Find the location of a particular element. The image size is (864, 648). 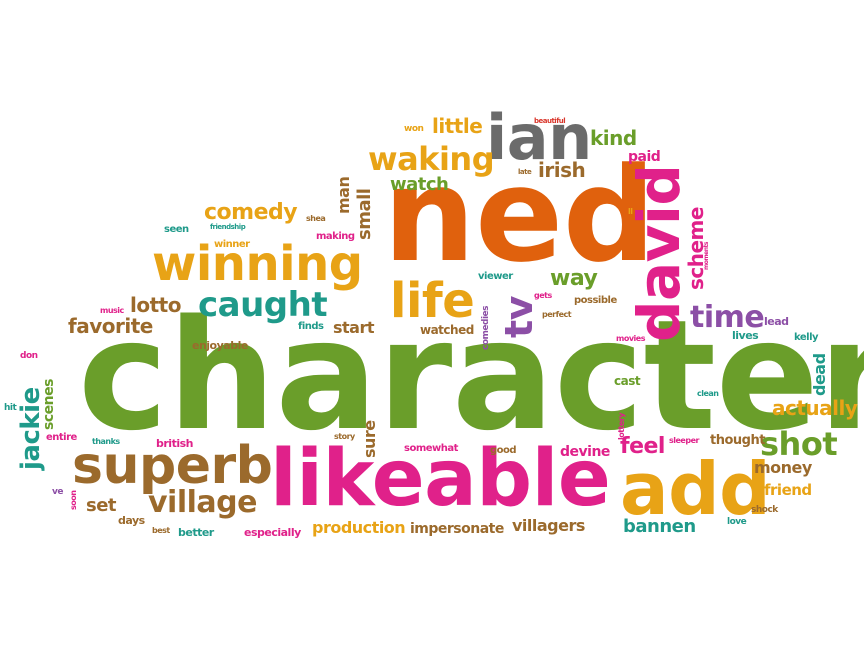

word-soon: soon is located at coordinates (73, 500).